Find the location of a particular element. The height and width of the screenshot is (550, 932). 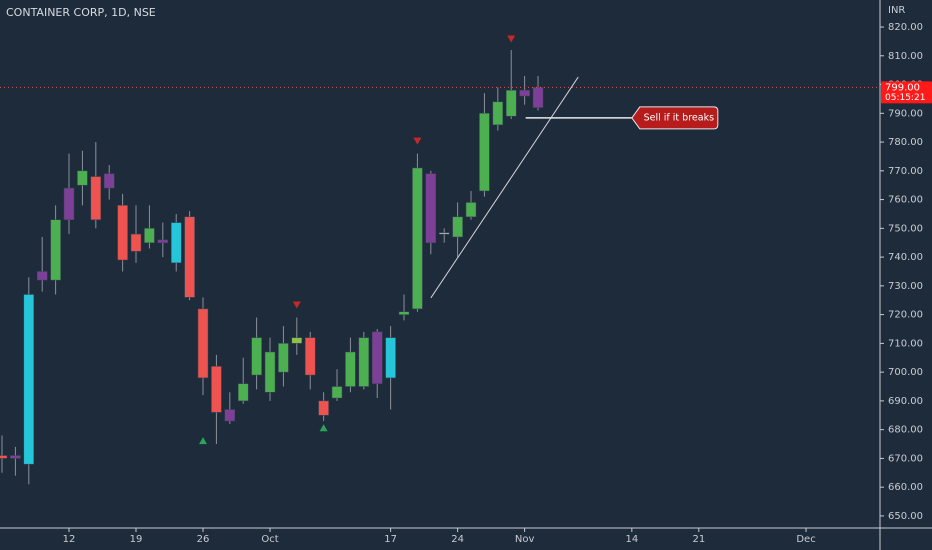

x-tick-label: 24 is located at coordinates (457, 539).